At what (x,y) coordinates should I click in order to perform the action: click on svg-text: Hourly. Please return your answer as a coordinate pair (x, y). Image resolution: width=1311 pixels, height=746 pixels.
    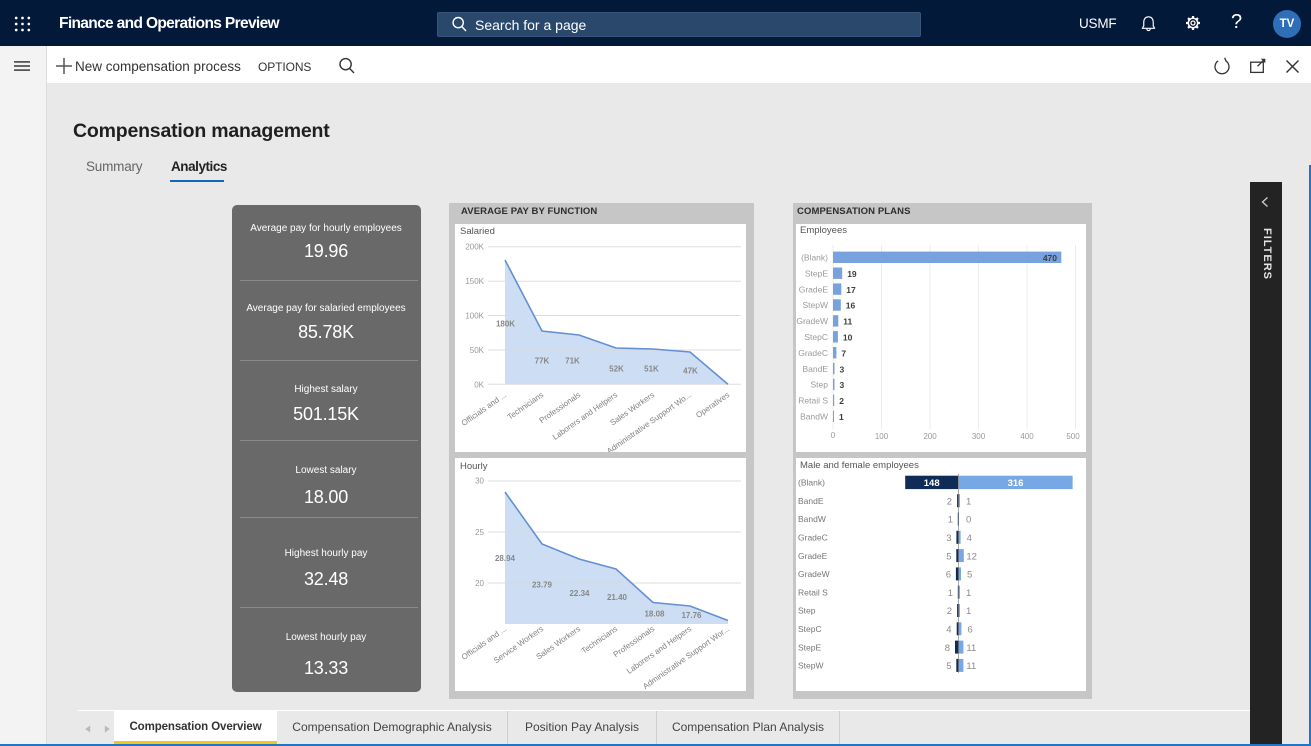
    Looking at the image, I should click on (474, 466).